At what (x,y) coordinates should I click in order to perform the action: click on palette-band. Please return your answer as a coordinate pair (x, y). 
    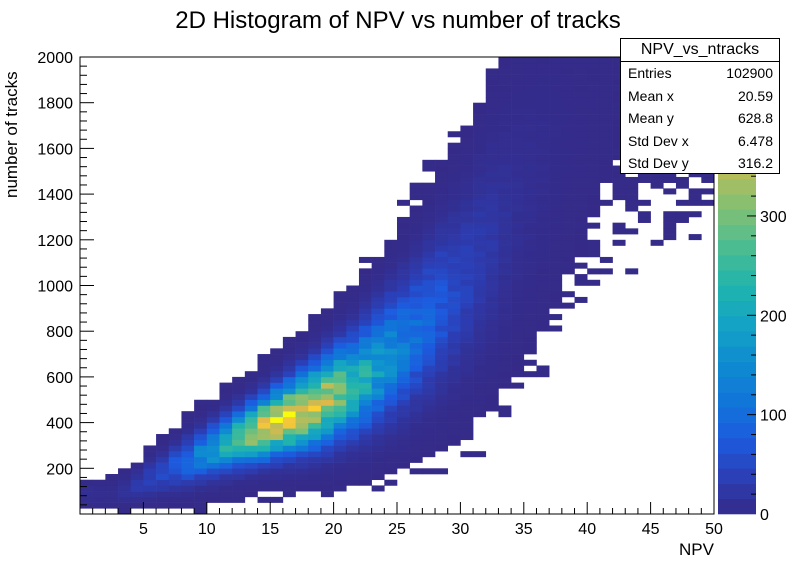
    Looking at the image, I should click on (737, 278).